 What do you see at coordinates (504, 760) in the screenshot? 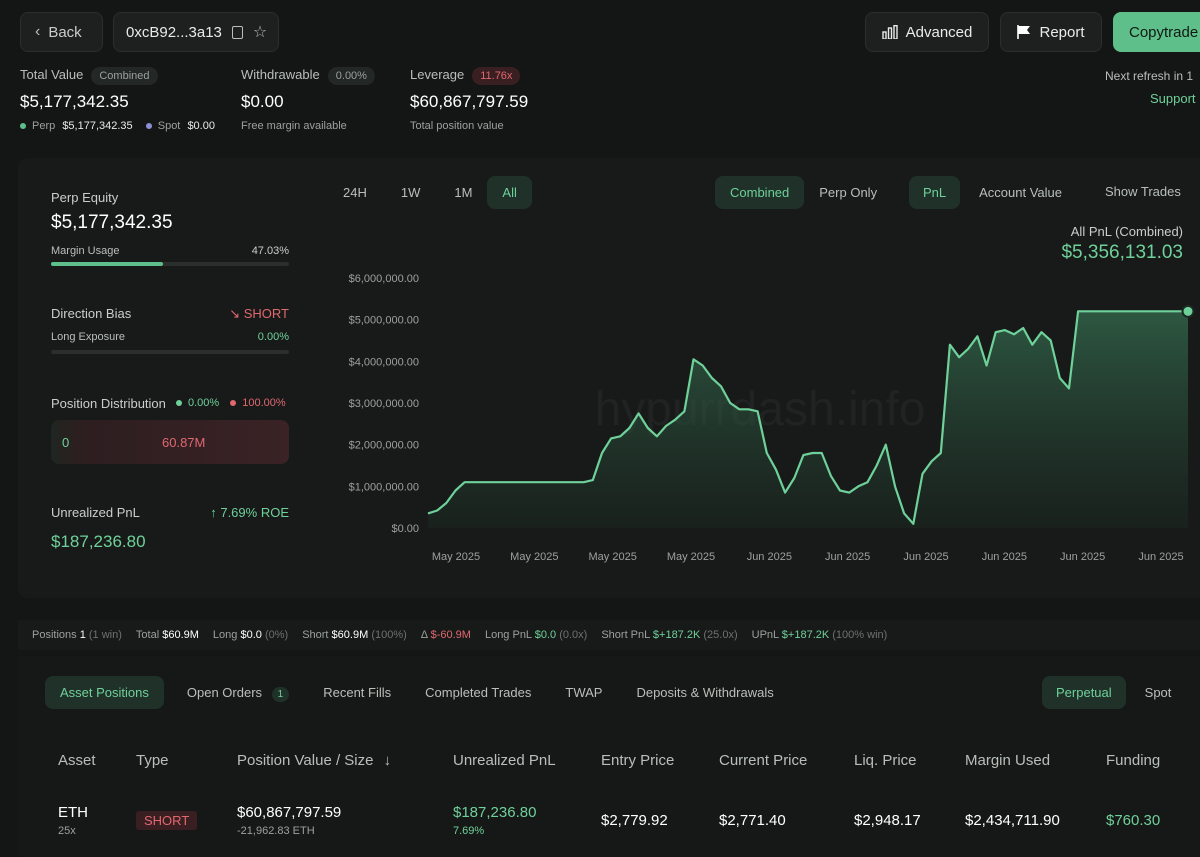
I see `col-unrealized-pnl: Unrealized PnL` at bounding box center [504, 760].